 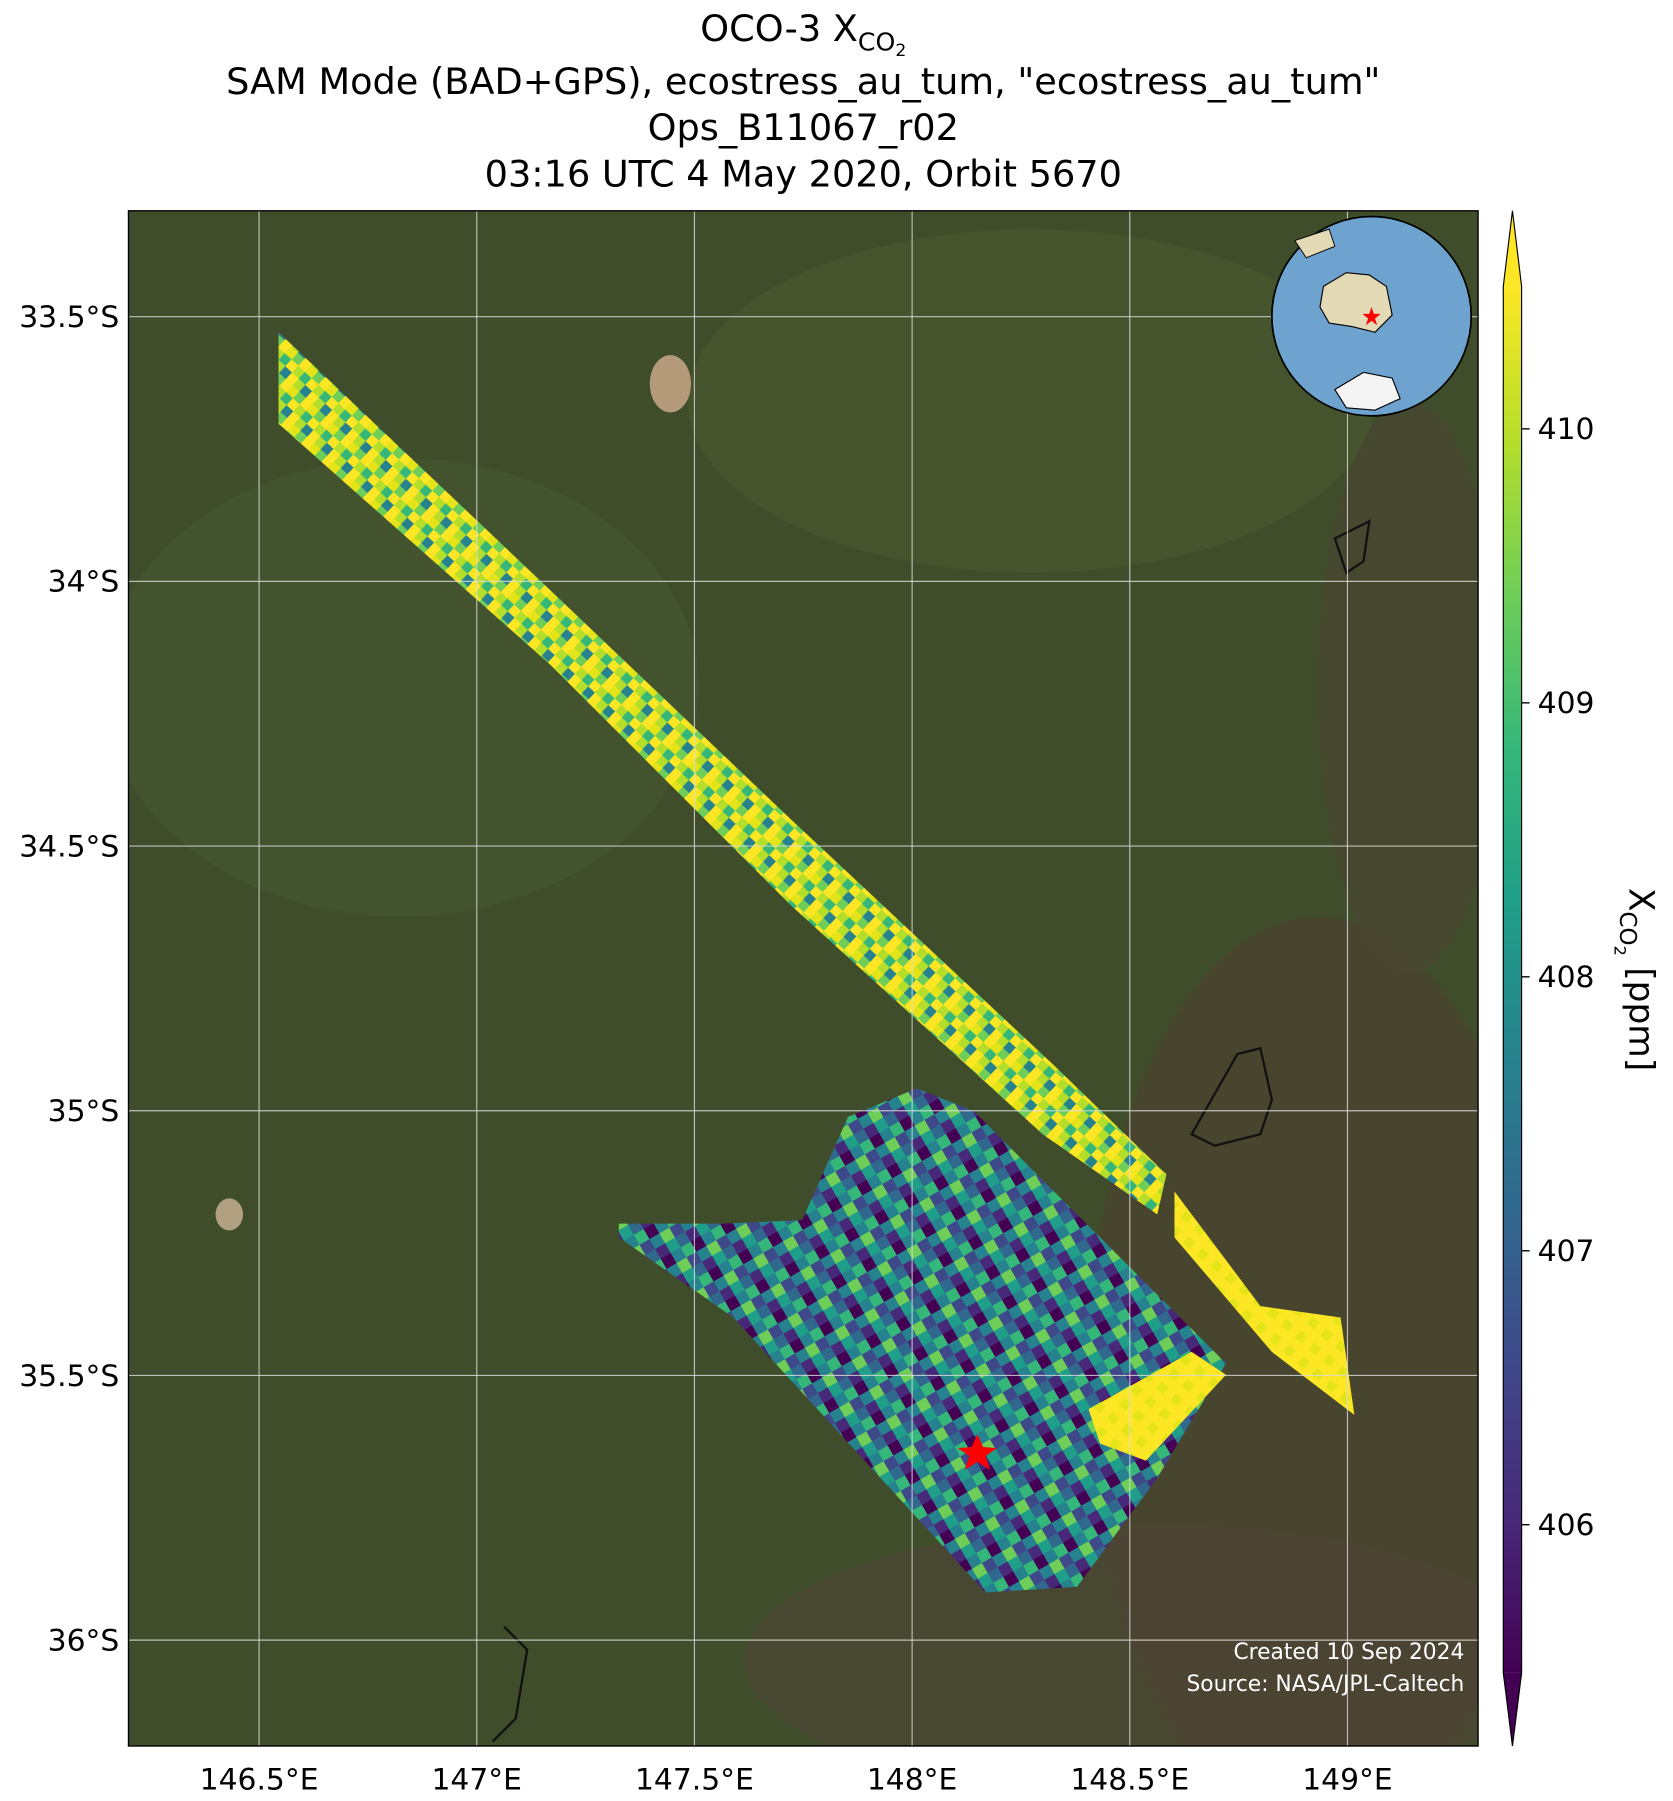 What do you see at coordinates (477, 1780) in the screenshot?
I see `x-tick-label: 147°E` at bounding box center [477, 1780].